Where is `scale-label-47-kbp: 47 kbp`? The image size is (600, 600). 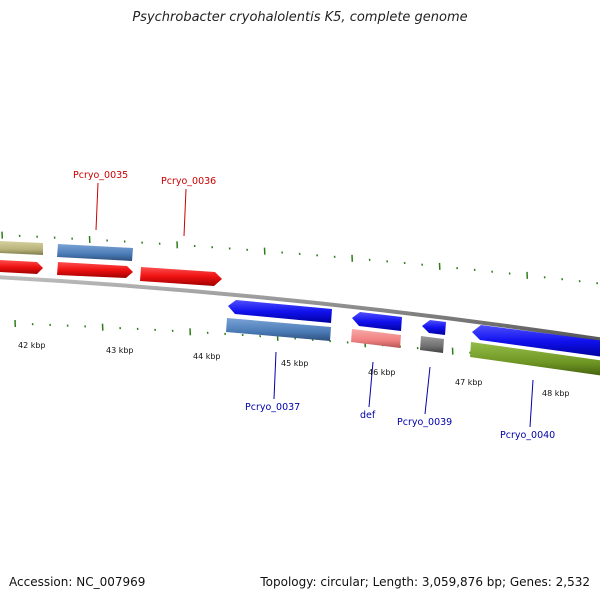 scale-label-47-kbp: 47 kbp is located at coordinates (469, 382).